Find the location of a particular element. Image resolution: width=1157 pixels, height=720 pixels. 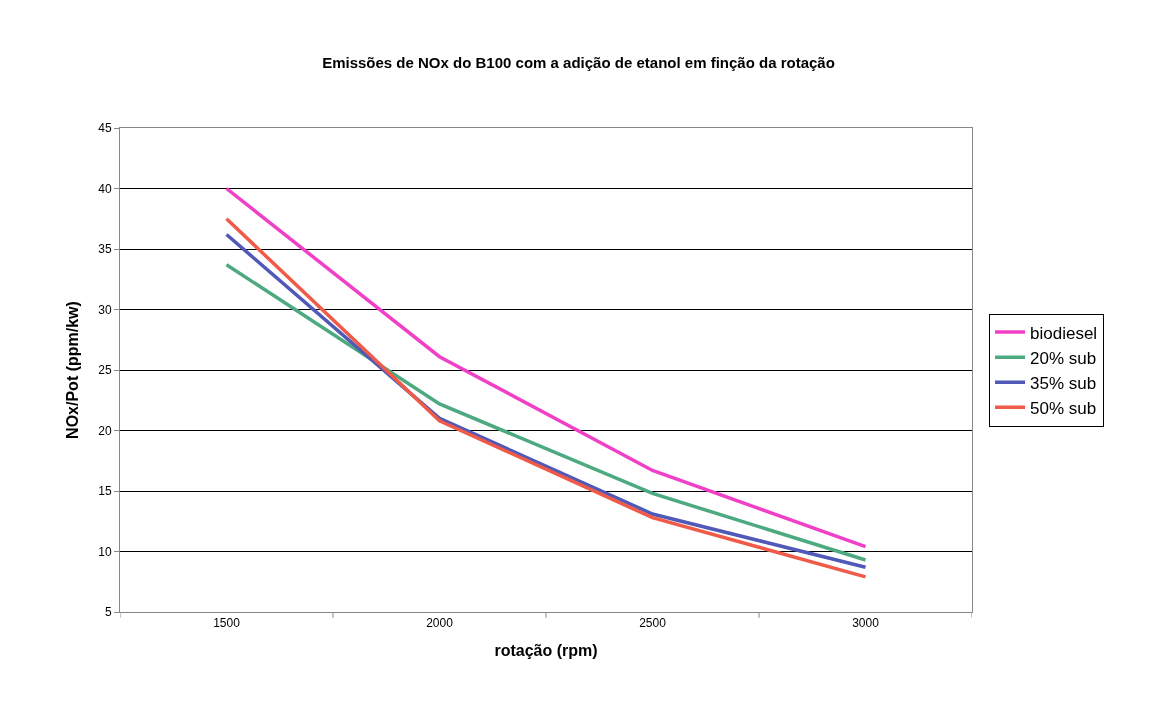

y-axis-title: NOx/Pot (ppm/kw) is located at coordinates (73, 370).